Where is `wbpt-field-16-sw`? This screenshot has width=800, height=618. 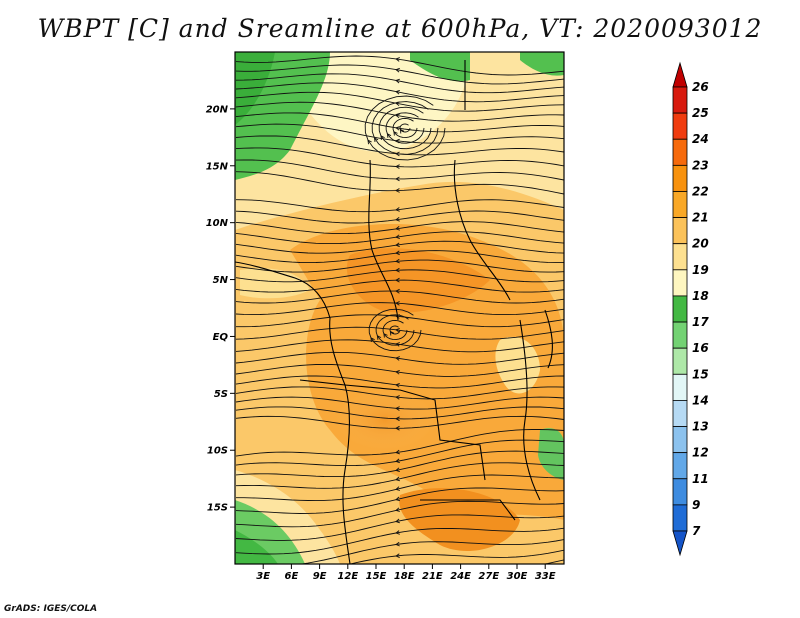 wbpt-field-16-sw is located at coordinates (256, 547).